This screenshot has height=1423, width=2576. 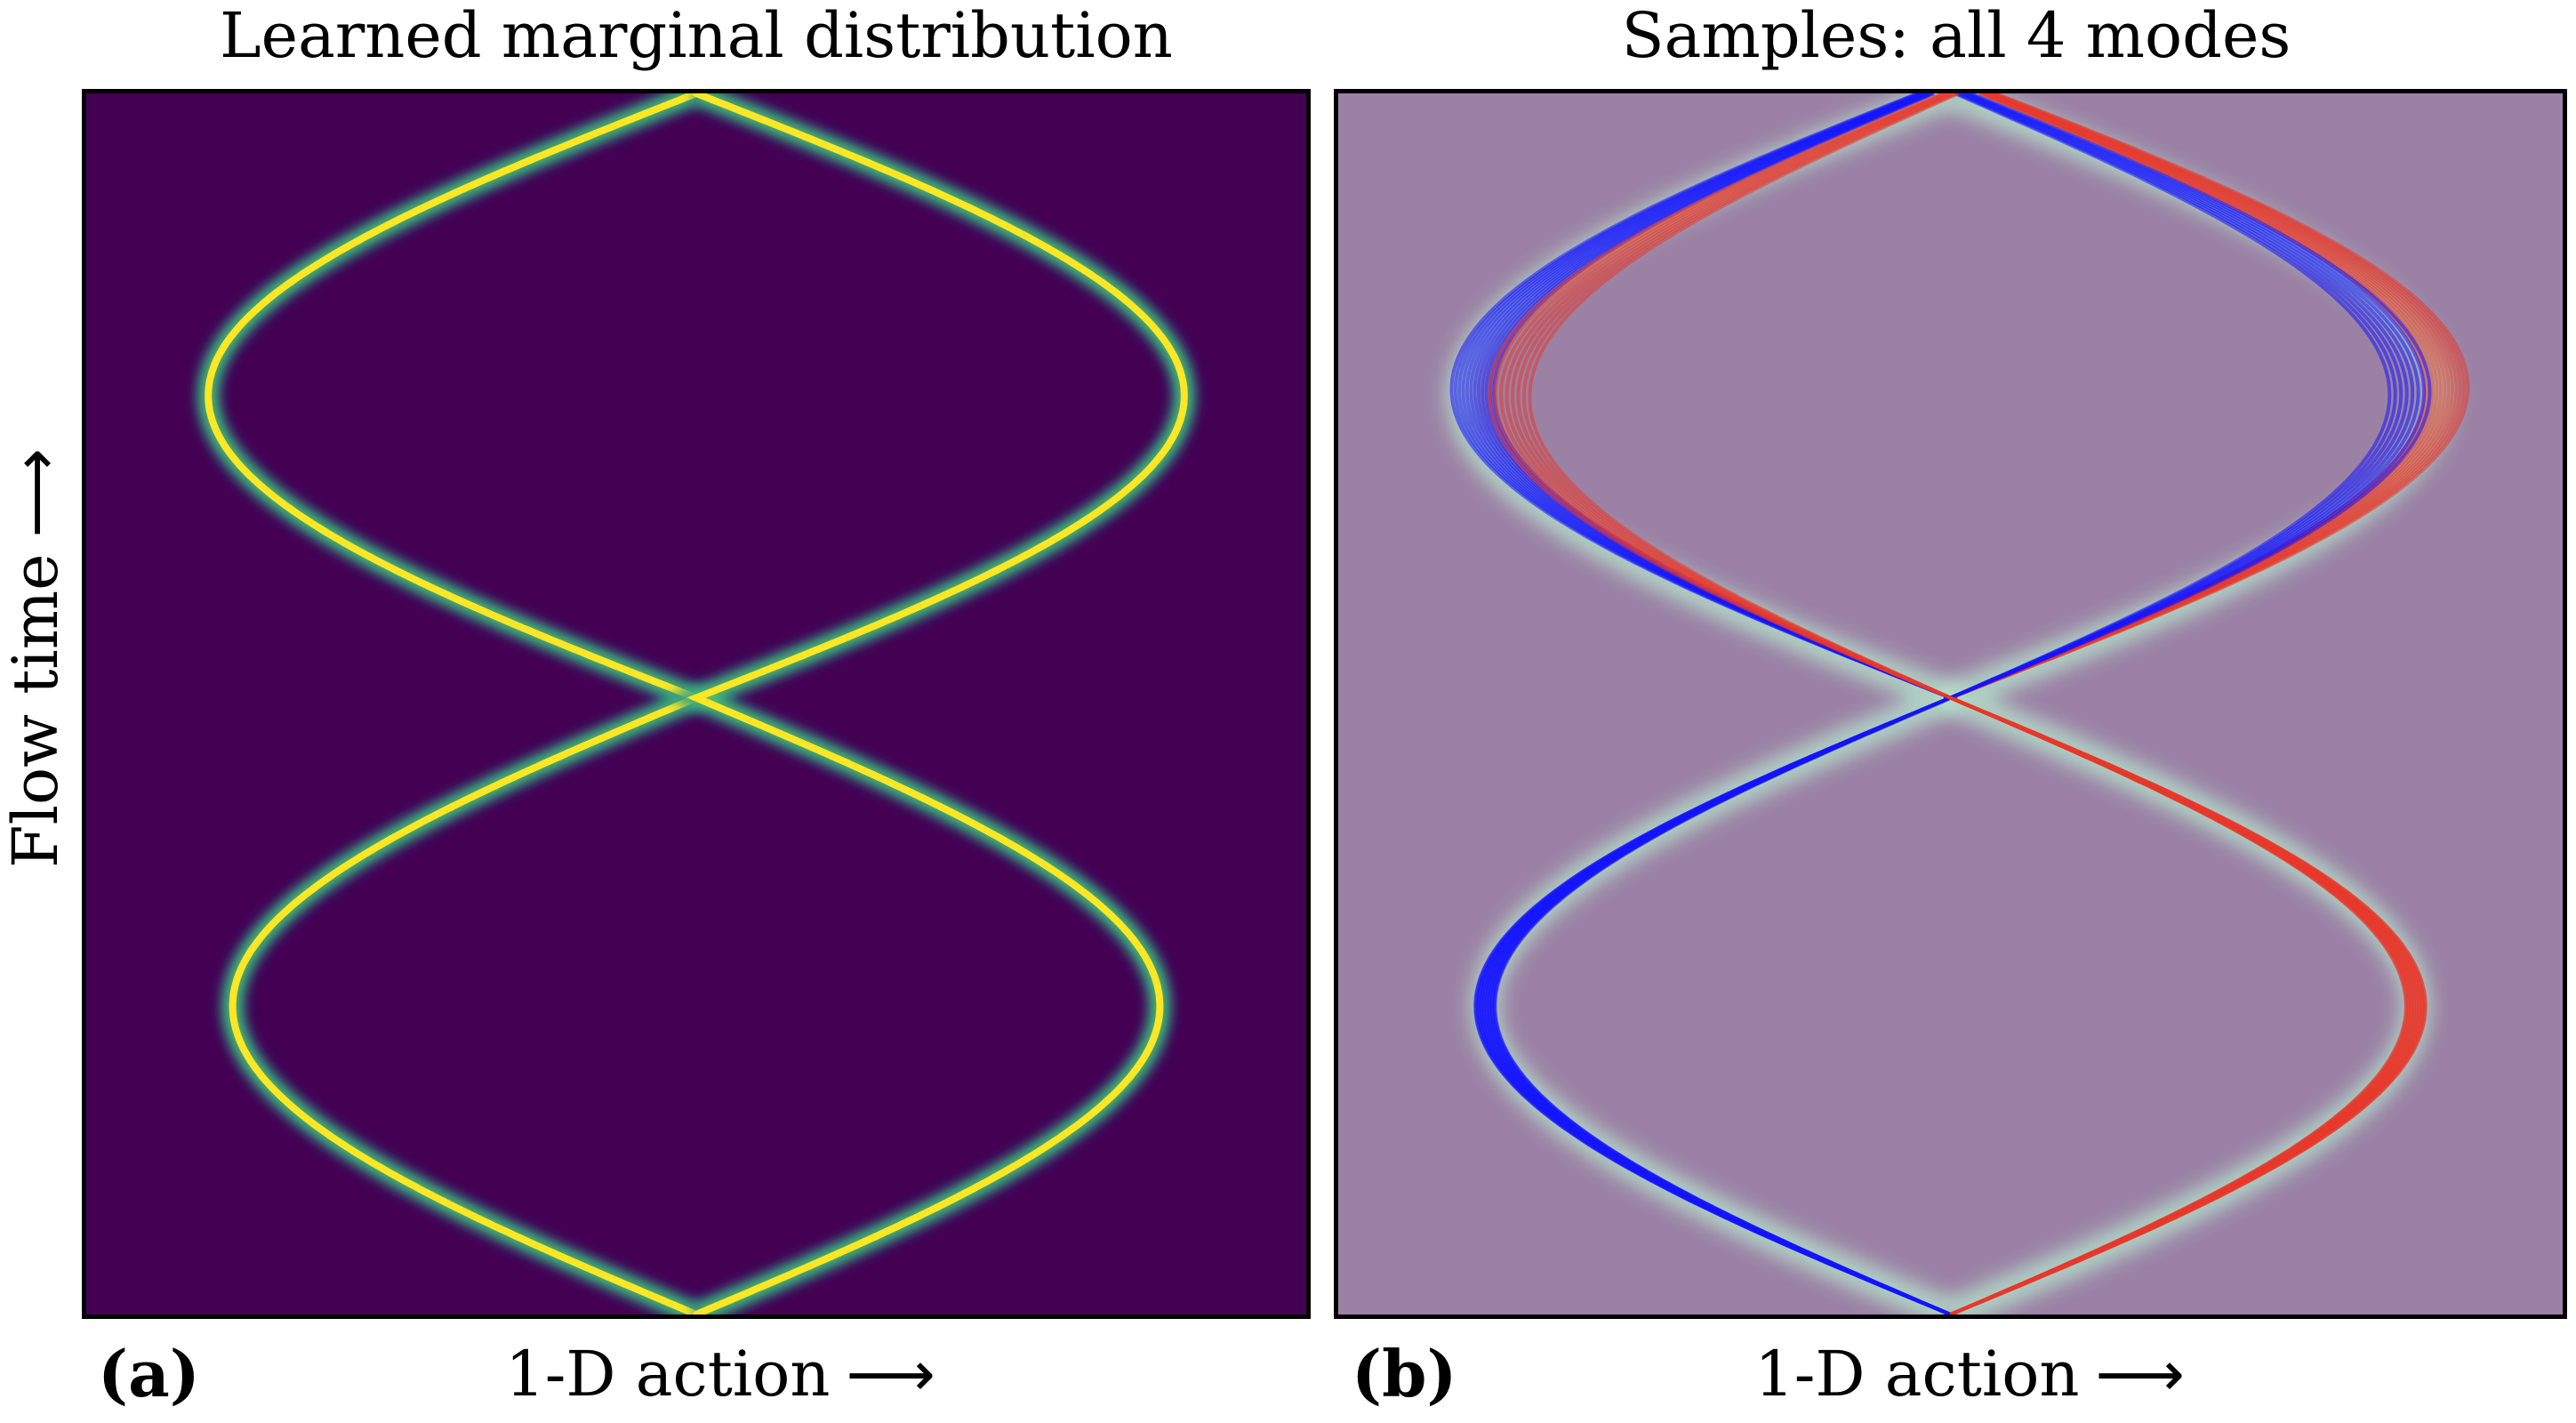 What do you see at coordinates (36, 658) in the screenshot?
I see `y-axis-label: Flow time⟶` at bounding box center [36, 658].